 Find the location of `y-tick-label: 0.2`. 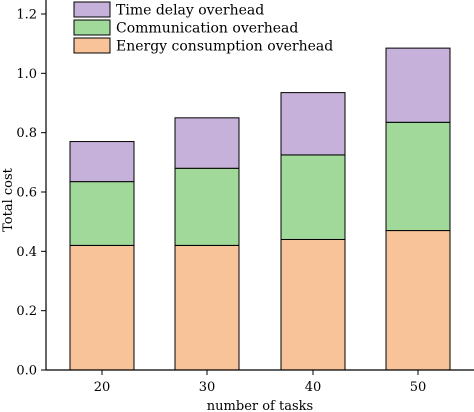

y-tick-label: 0.2 is located at coordinates (26, 311).